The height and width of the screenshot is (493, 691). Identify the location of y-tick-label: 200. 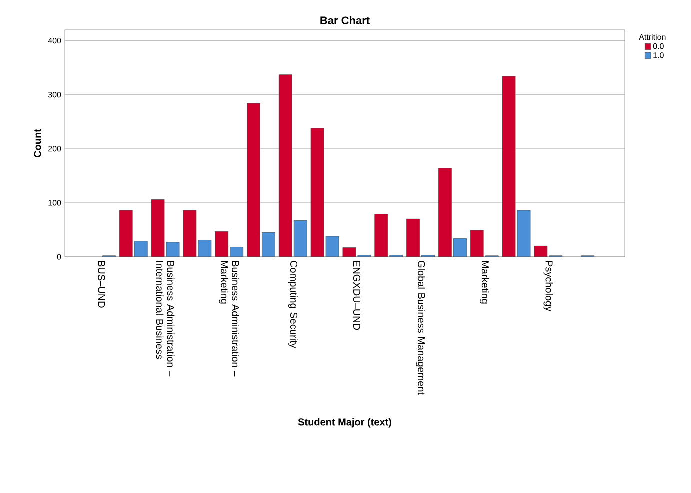
(55, 149).